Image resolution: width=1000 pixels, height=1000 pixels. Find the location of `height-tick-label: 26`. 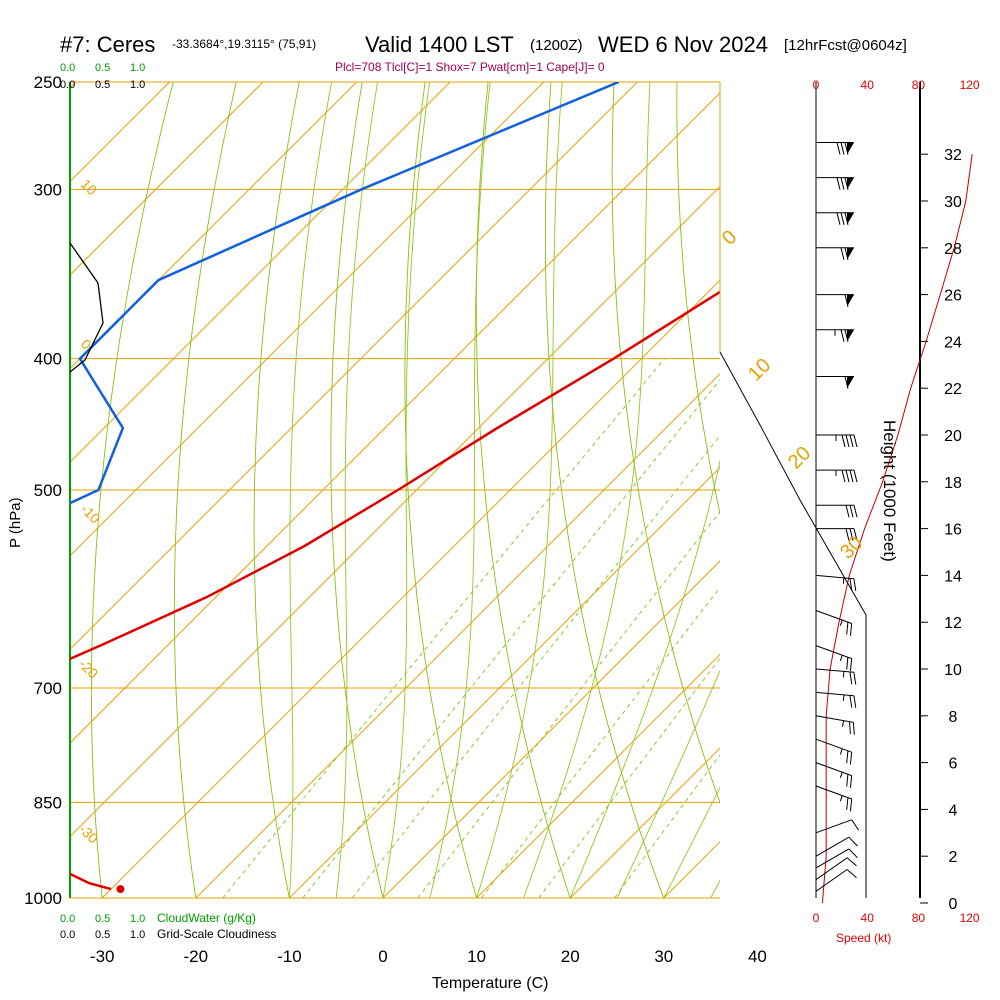

height-tick-label: 26 is located at coordinates (953, 296).